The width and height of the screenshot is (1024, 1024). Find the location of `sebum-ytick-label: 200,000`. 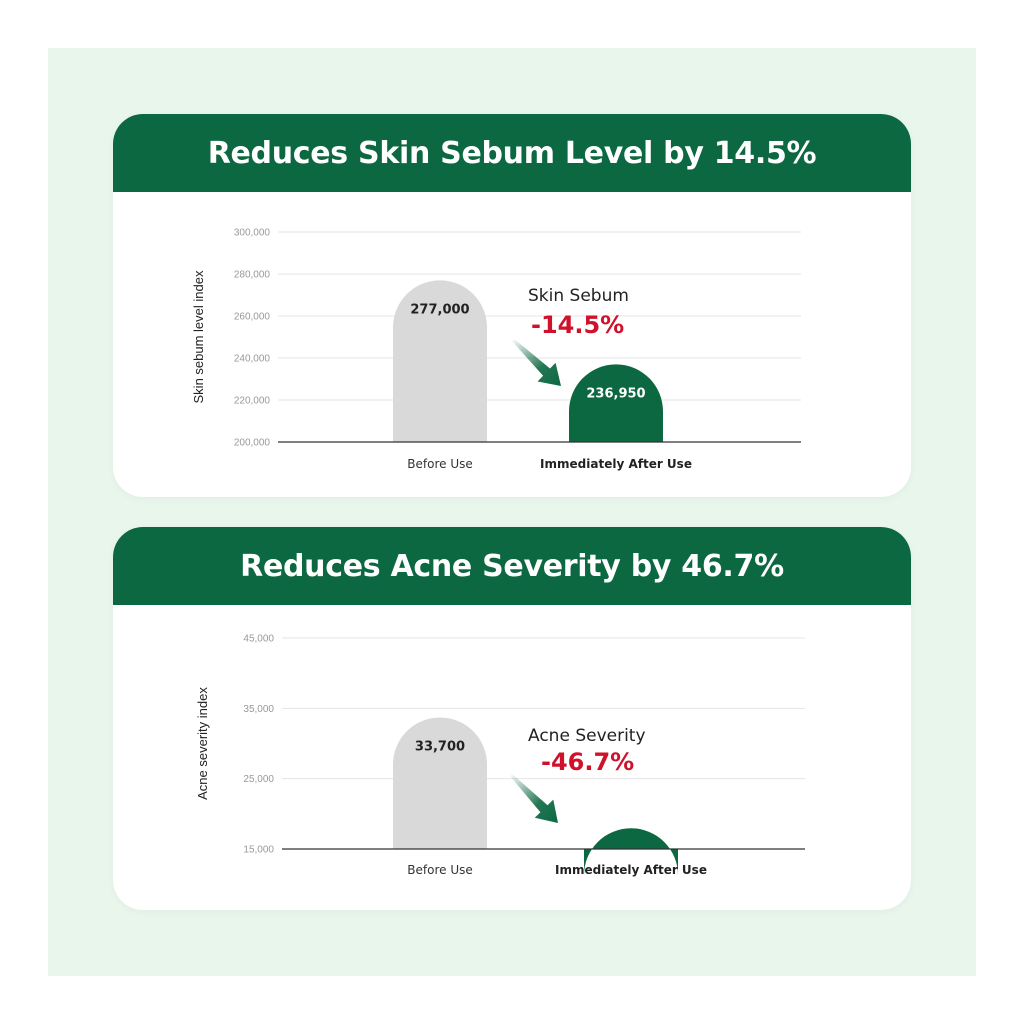

sebum-ytick-label: 200,000 is located at coordinates (252, 443).